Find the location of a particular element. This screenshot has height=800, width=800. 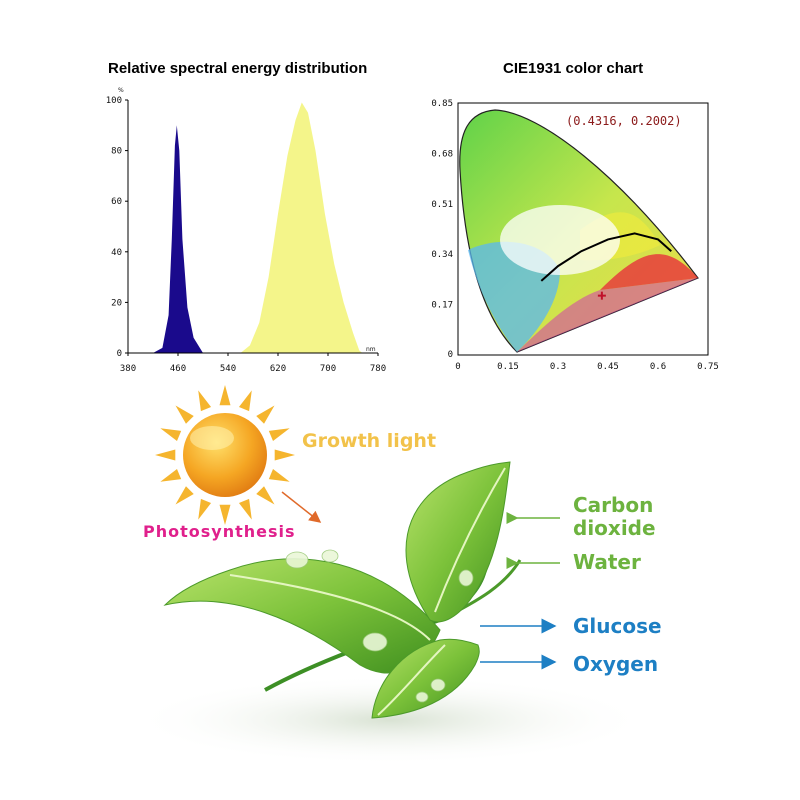

glucose-label: Glucose is located at coordinates (617, 626).